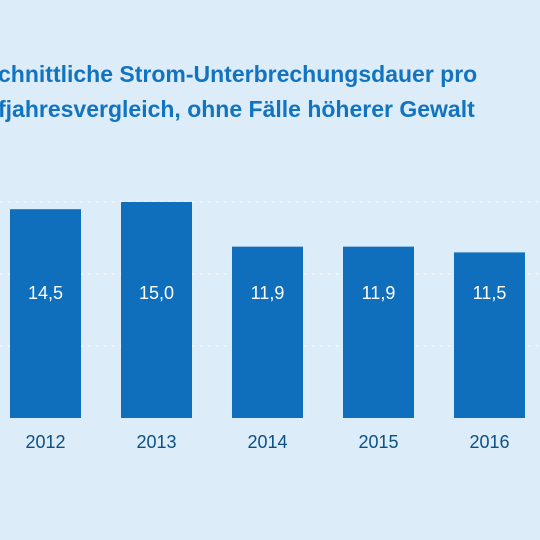  I want to click on x-tick-label-2014: 2014, so click(267, 442).